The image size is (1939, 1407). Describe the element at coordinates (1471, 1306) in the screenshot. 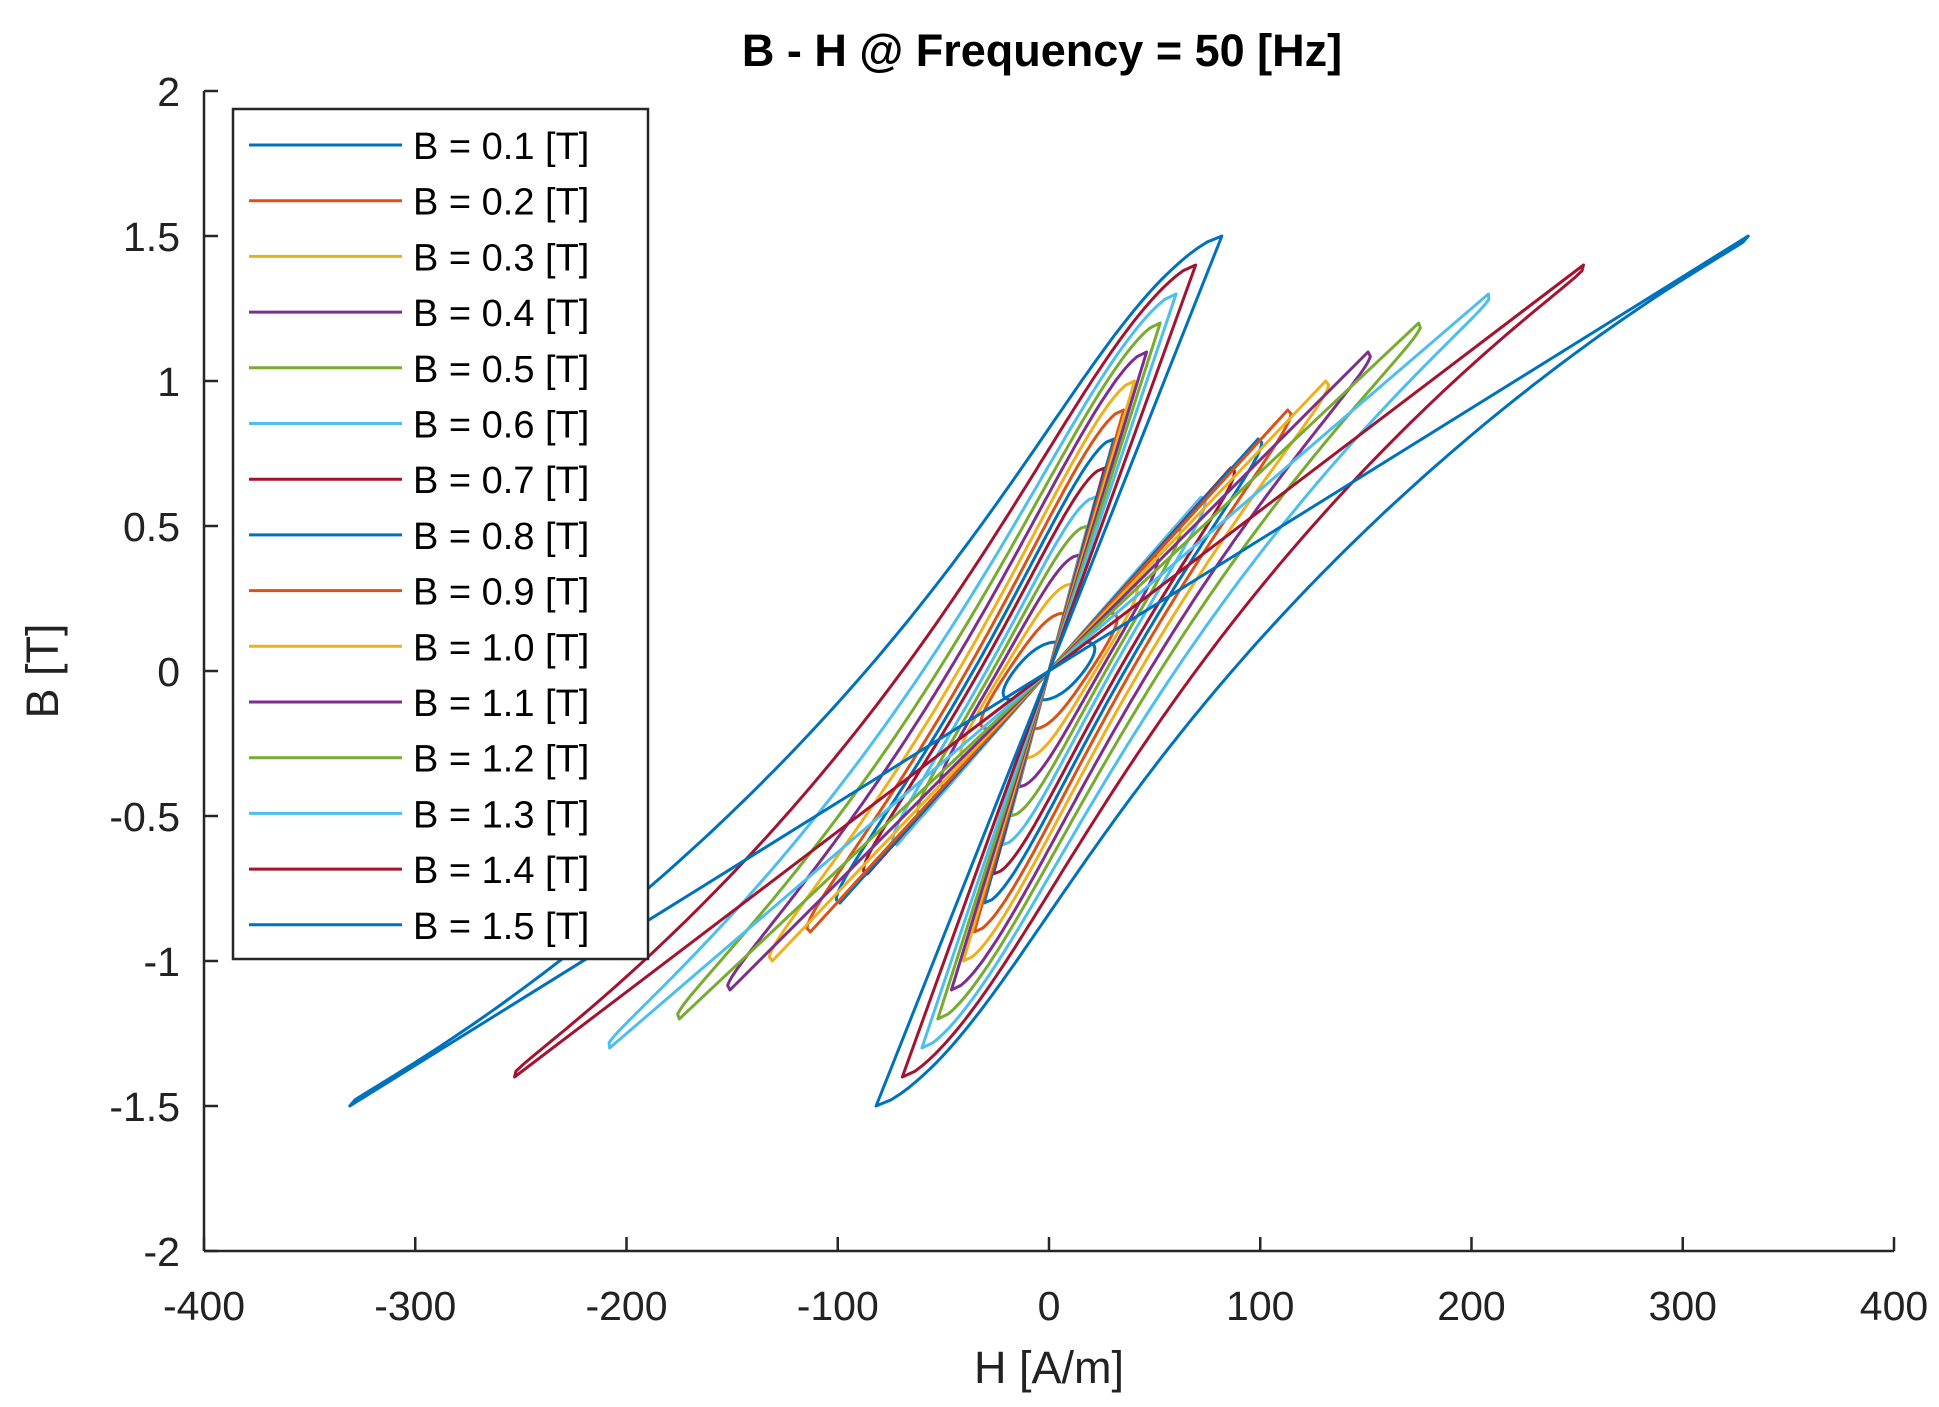

I see `x-tick-label: 200` at that location.